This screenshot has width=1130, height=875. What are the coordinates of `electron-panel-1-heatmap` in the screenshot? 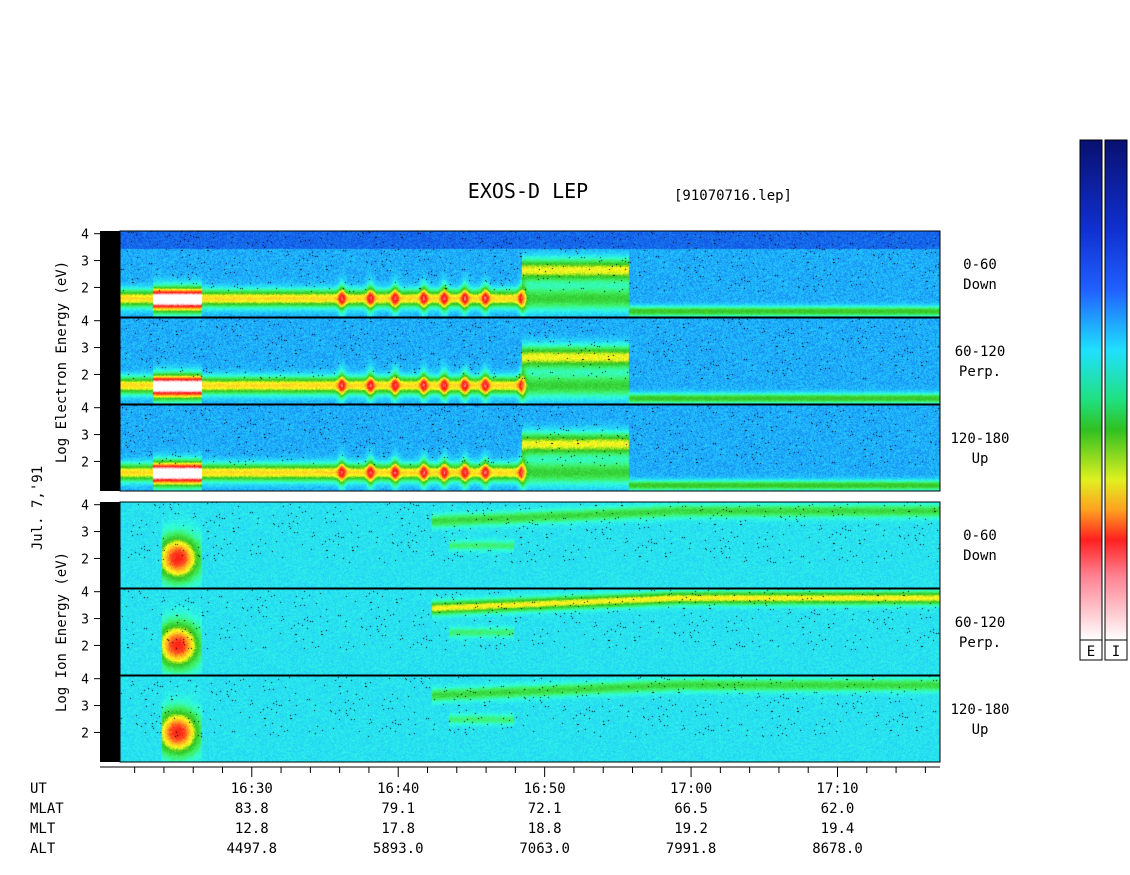 It's located at (530, 274).